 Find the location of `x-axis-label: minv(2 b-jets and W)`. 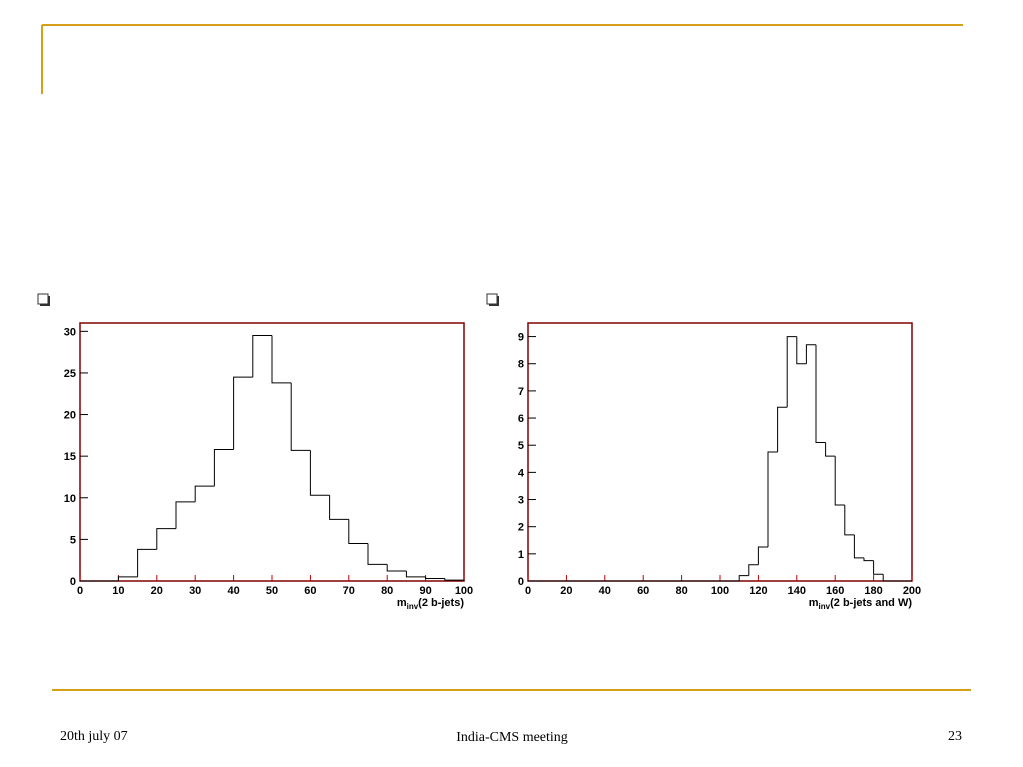

x-axis-label: minv(2 b-jets and W) is located at coordinates (861, 604).